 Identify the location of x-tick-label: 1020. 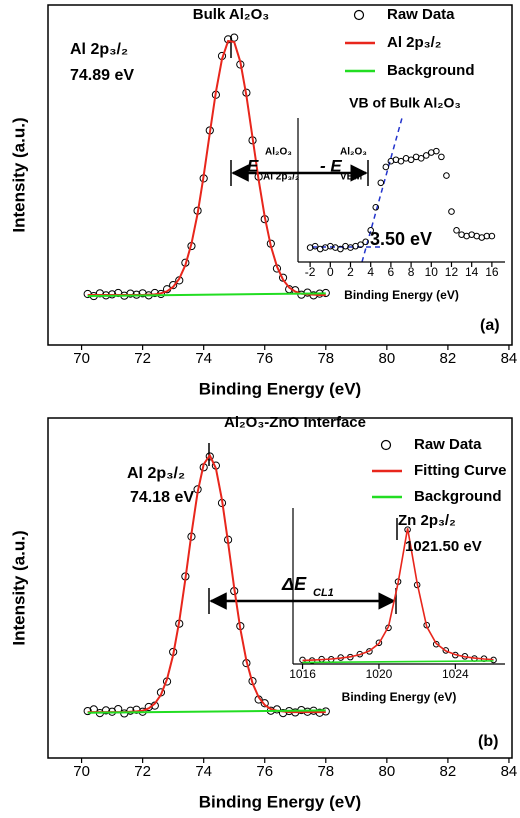
(379, 674).